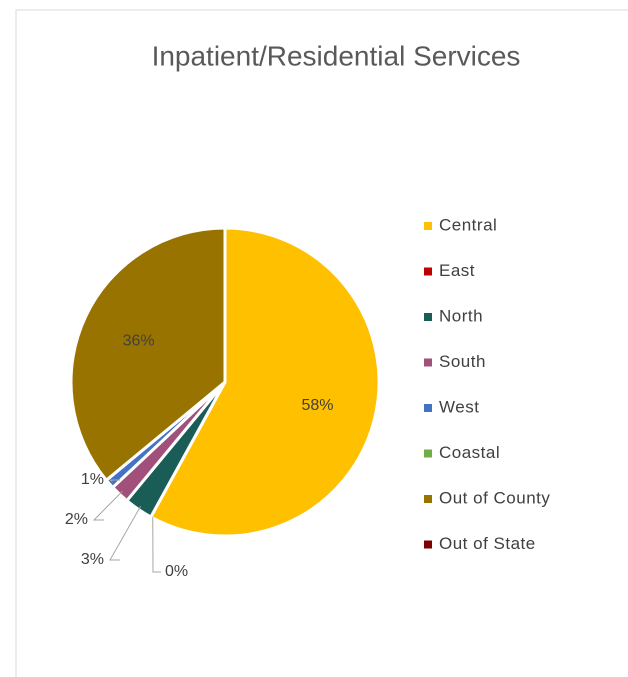 This screenshot has height=677, width=628. I want to click on legend-label: South, so click(462, 361).